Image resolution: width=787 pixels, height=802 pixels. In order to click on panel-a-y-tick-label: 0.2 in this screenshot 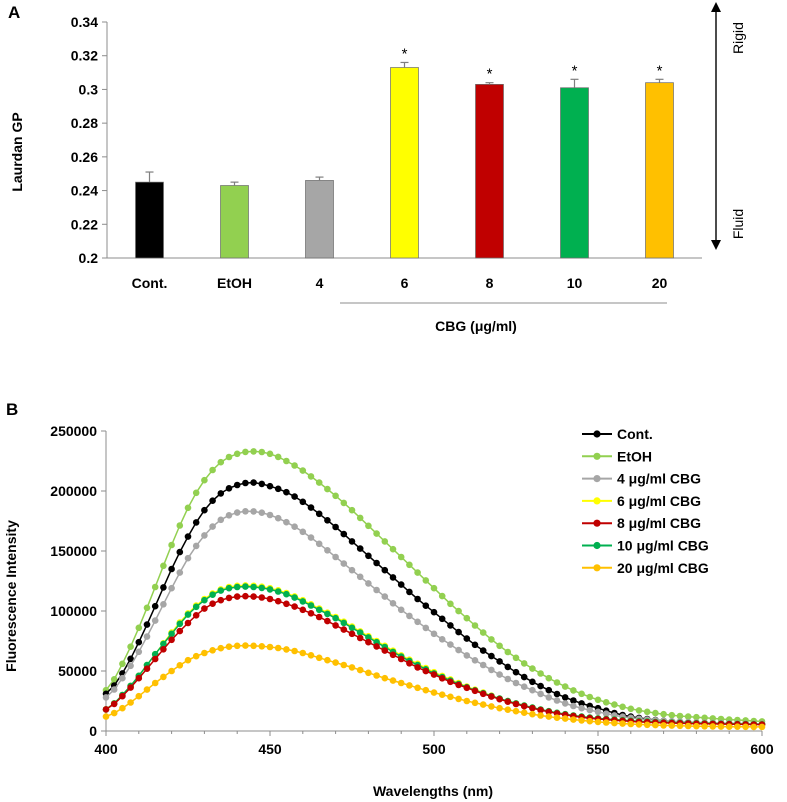, I will do `click(89, 258)`.